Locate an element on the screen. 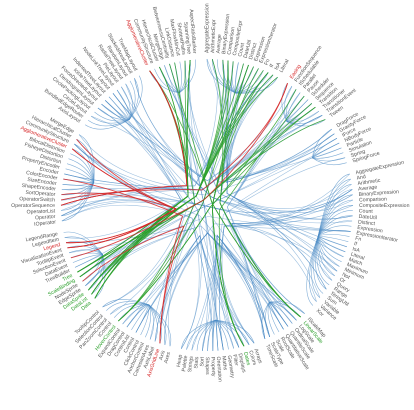 The width and height of the screenshot is (414, 410). node-label: Displays is located at coordinates (242, 363).